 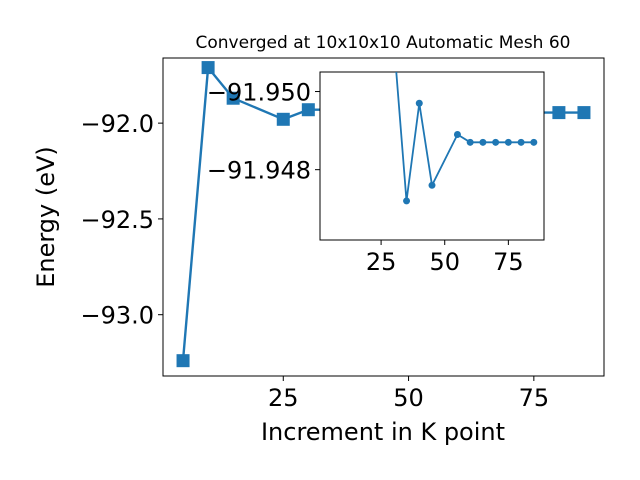 I want to click on x-axis-label: Increment in K point, so click(x=383, y=432).